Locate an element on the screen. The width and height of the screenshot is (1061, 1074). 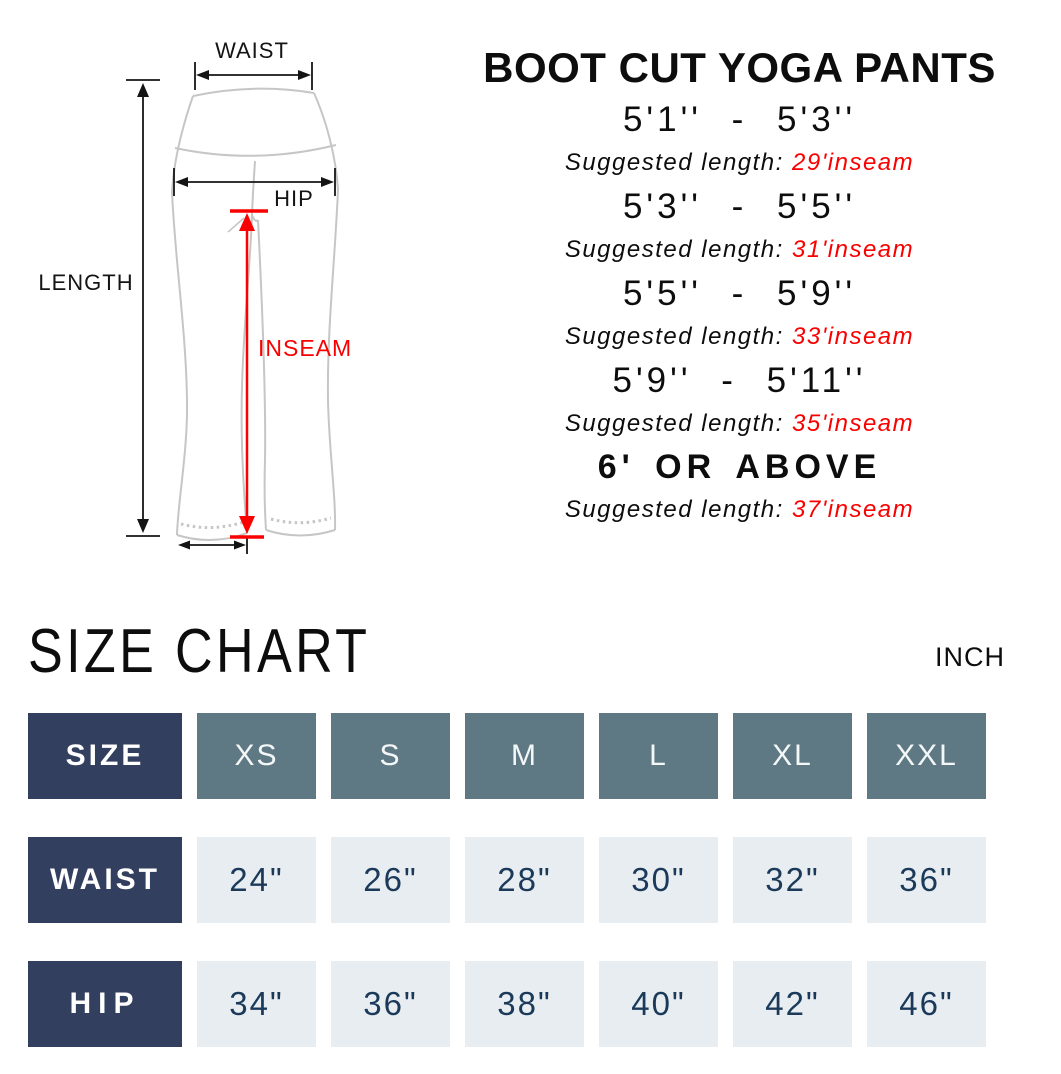
row-label-waist: WAIST is located at coordinates (105, 880).